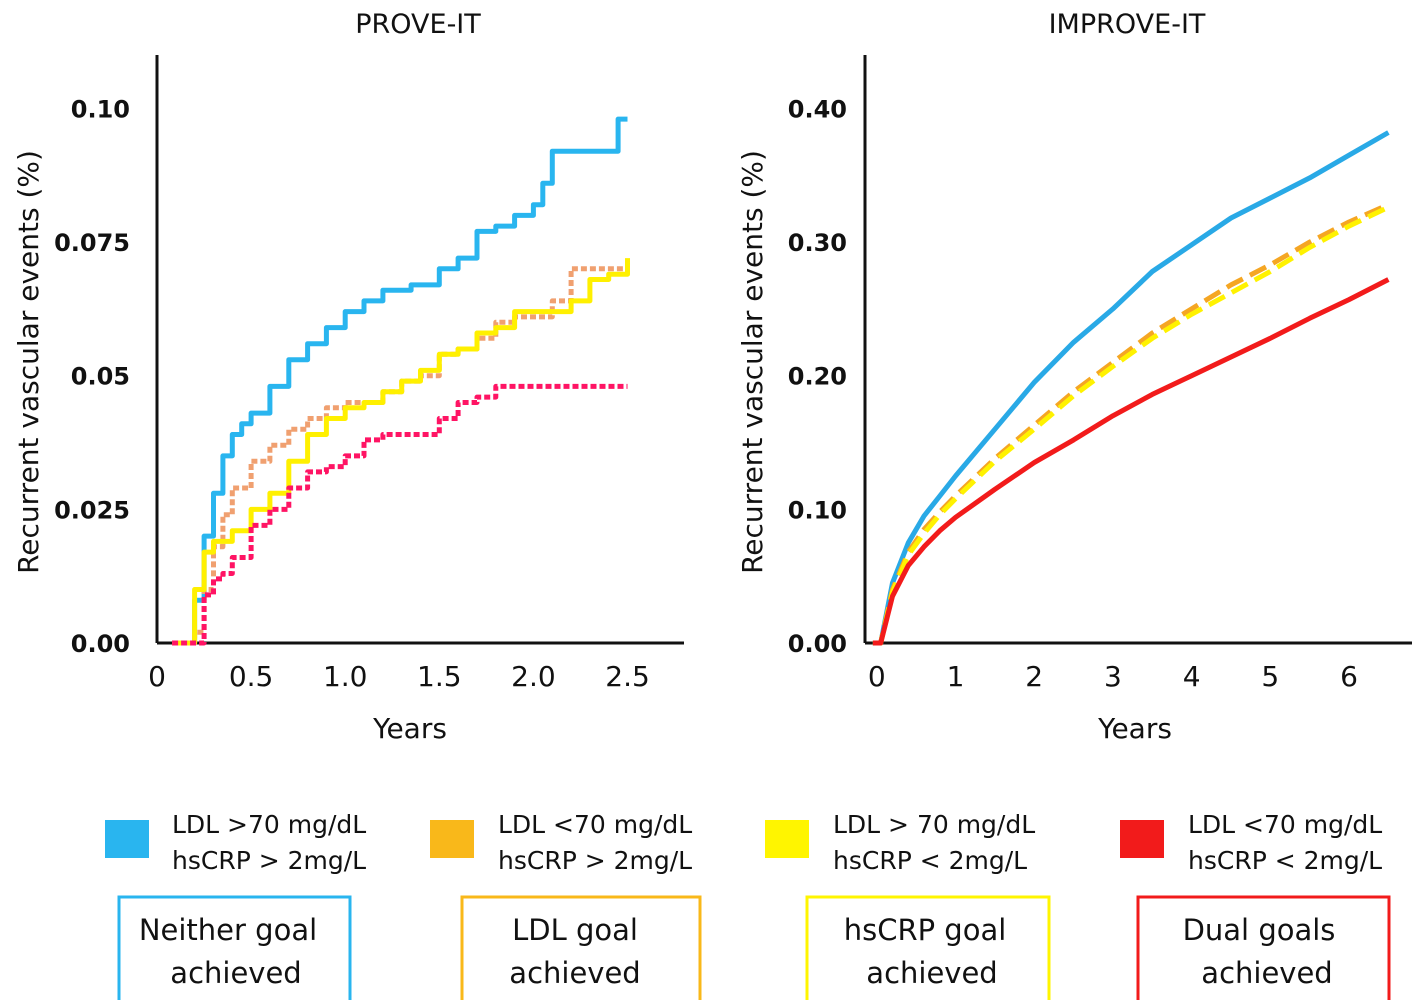  Describe the element at coordinates (1259, 930) in the screenshot. I see `goal-box-line1: Dual goals` at that location.